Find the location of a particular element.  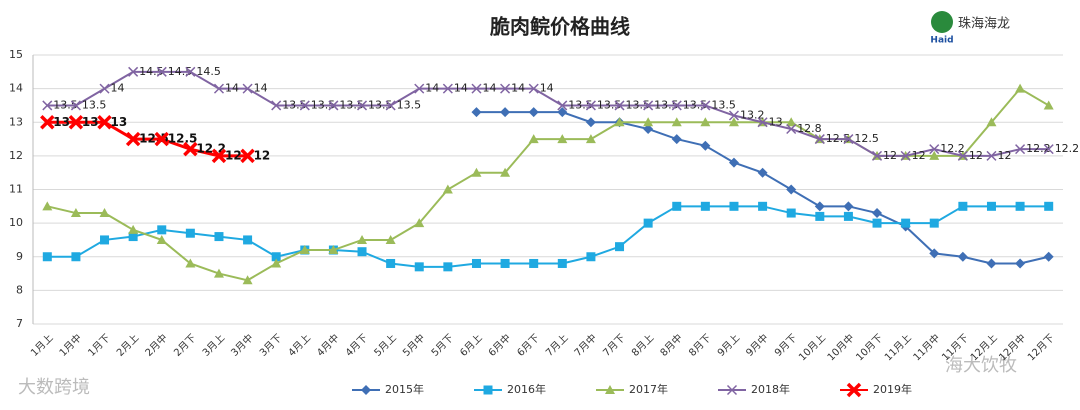

logo-sub: Haid is located at coordinates (941, 41).